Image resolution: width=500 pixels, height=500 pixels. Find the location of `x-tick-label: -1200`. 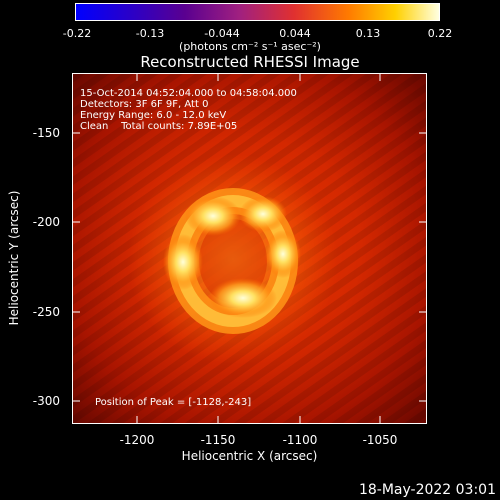

x-tick-label: -1200 is located at coordinates (137, 440).